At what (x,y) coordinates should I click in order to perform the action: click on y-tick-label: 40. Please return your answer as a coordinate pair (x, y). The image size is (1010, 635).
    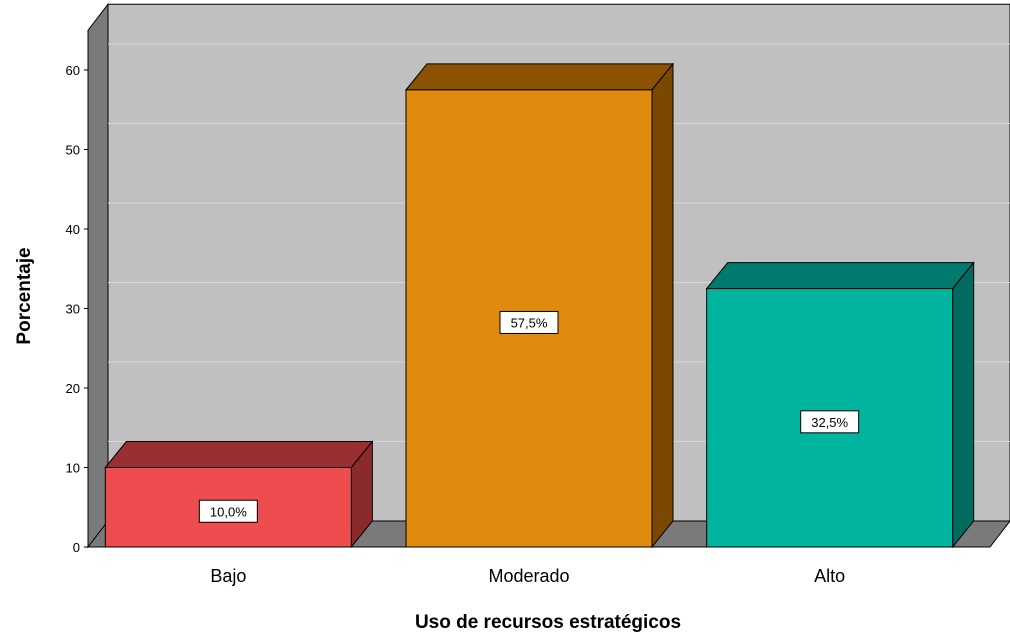
    Looking at the image, I should click on (73, 229).